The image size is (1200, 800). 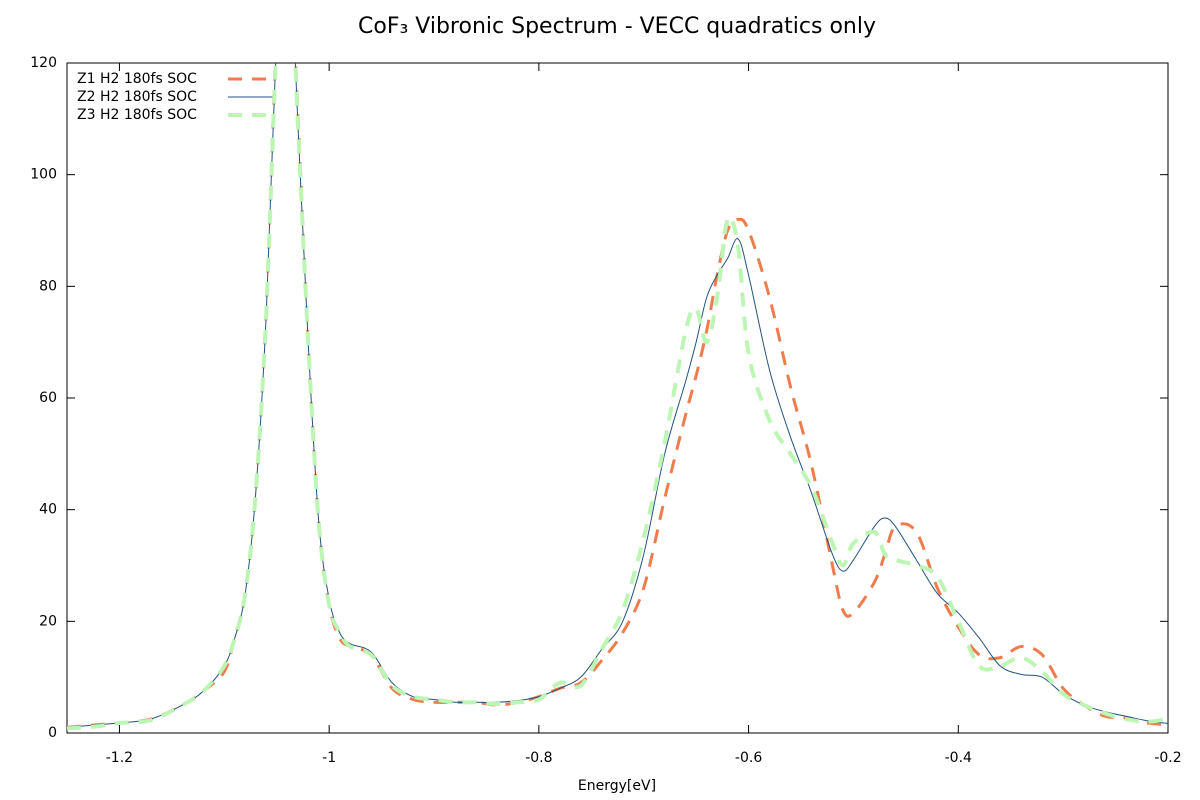 I want to click on y-tick-label: 0, so click(x=52, y=733).